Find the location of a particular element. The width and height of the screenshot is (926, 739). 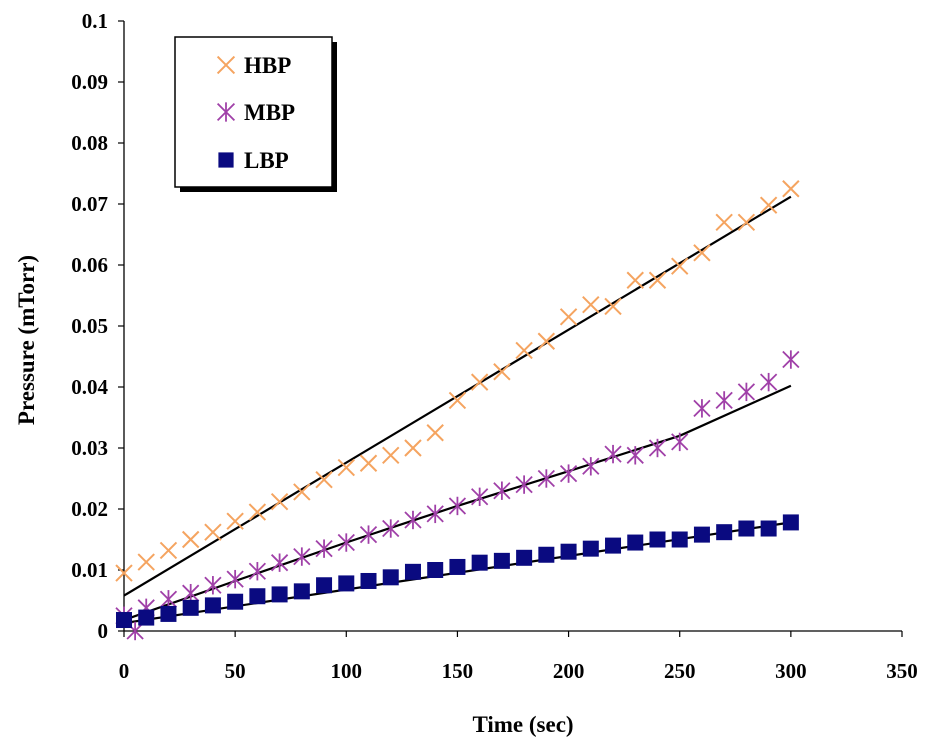

x-tick-label: 150 is located at coordinates (458, 671).